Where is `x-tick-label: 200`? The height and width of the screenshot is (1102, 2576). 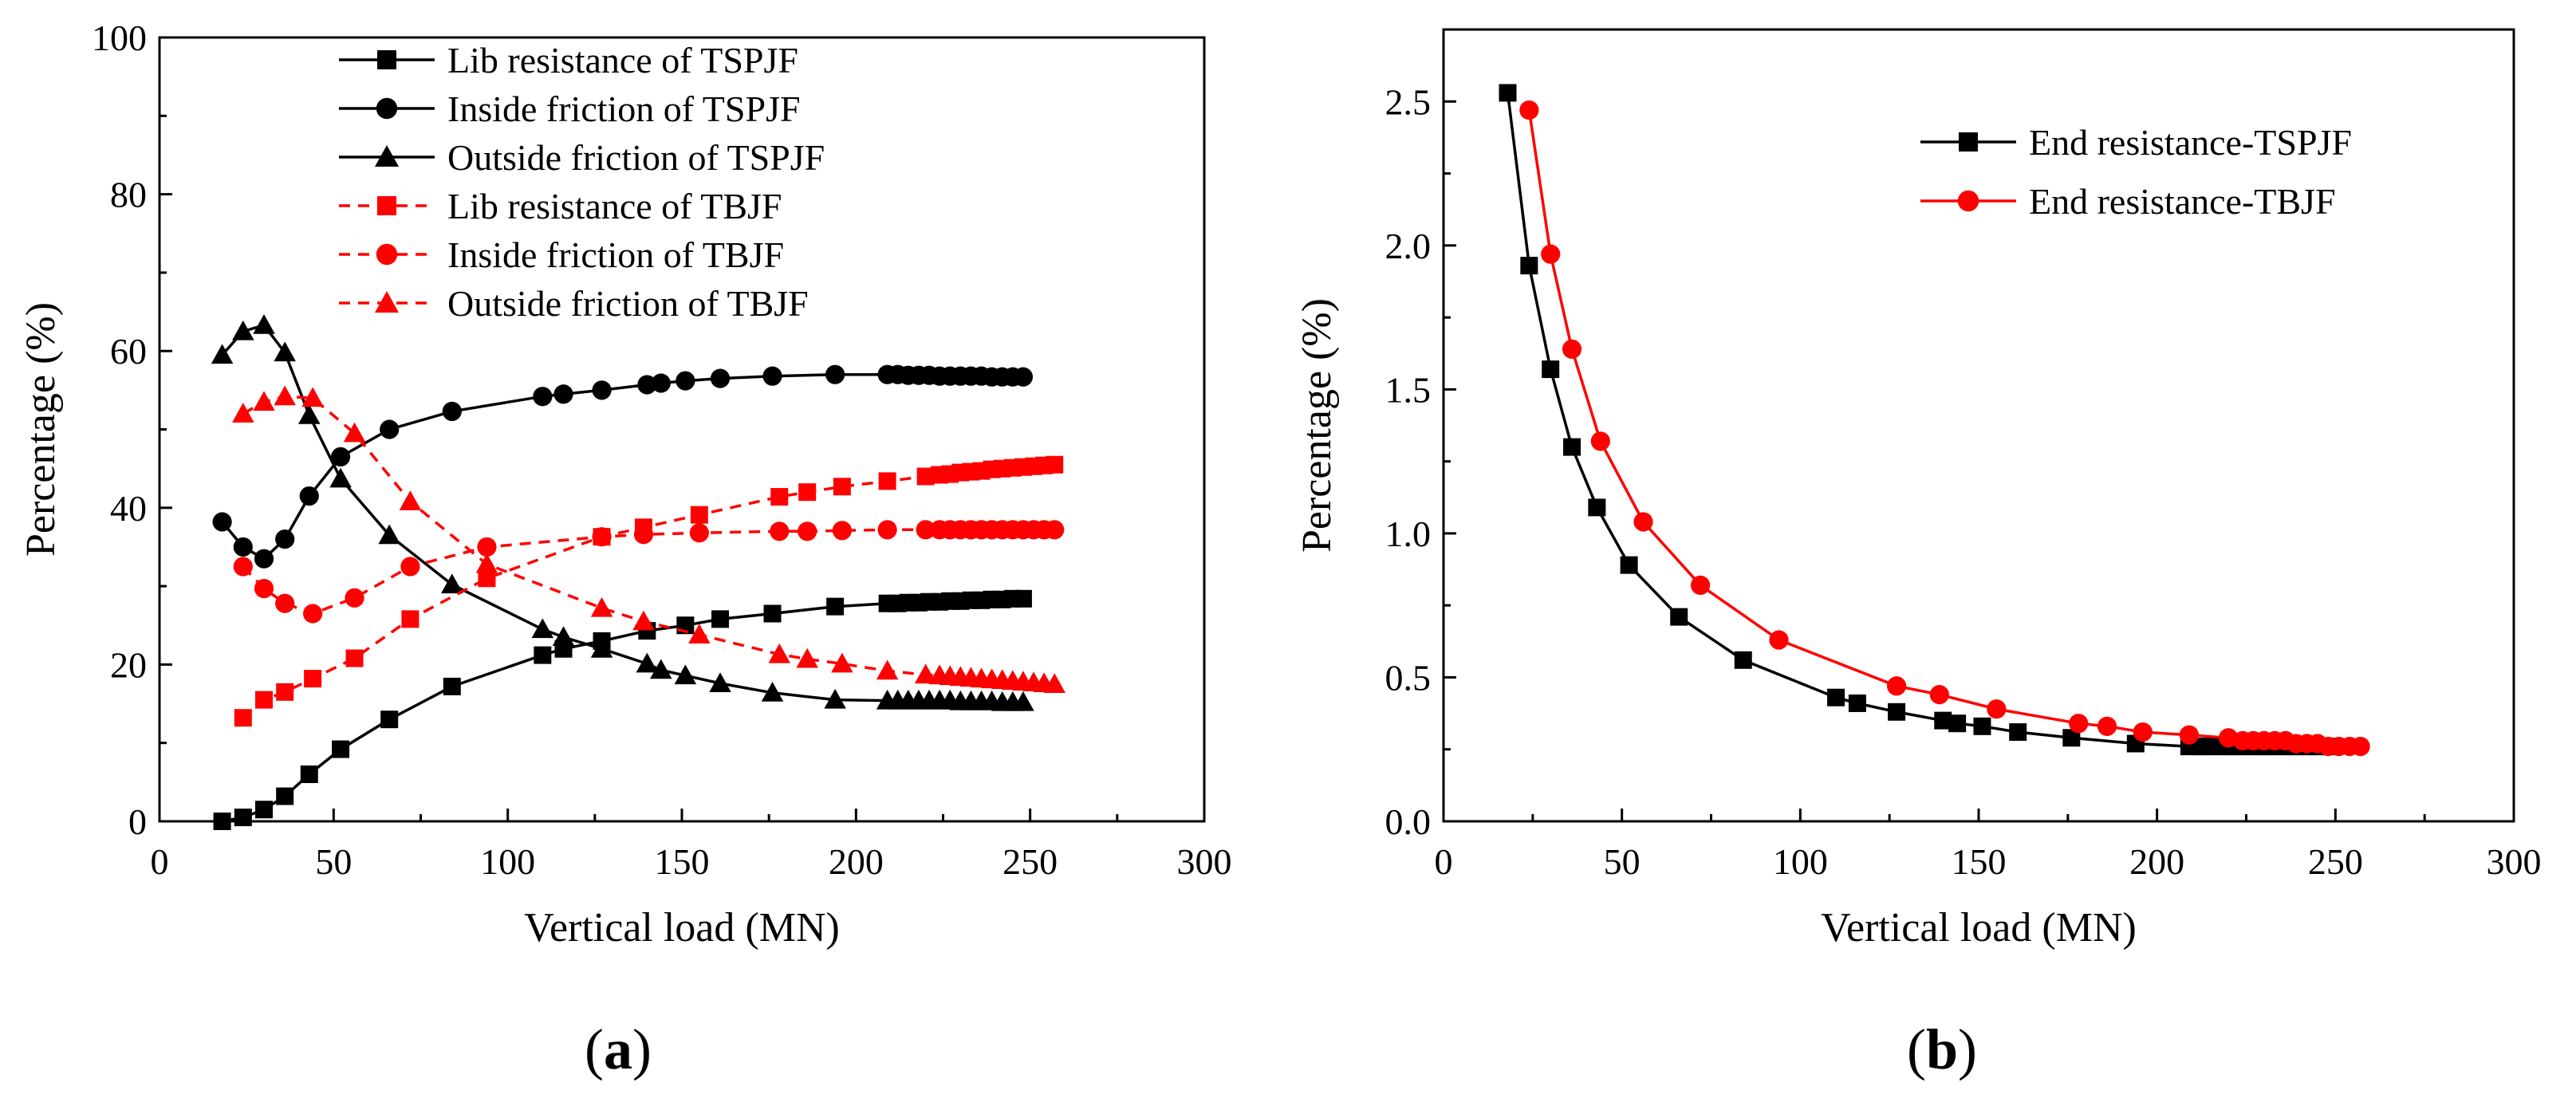
x-tick-label: 200 is located at coordinates (2156, 861).